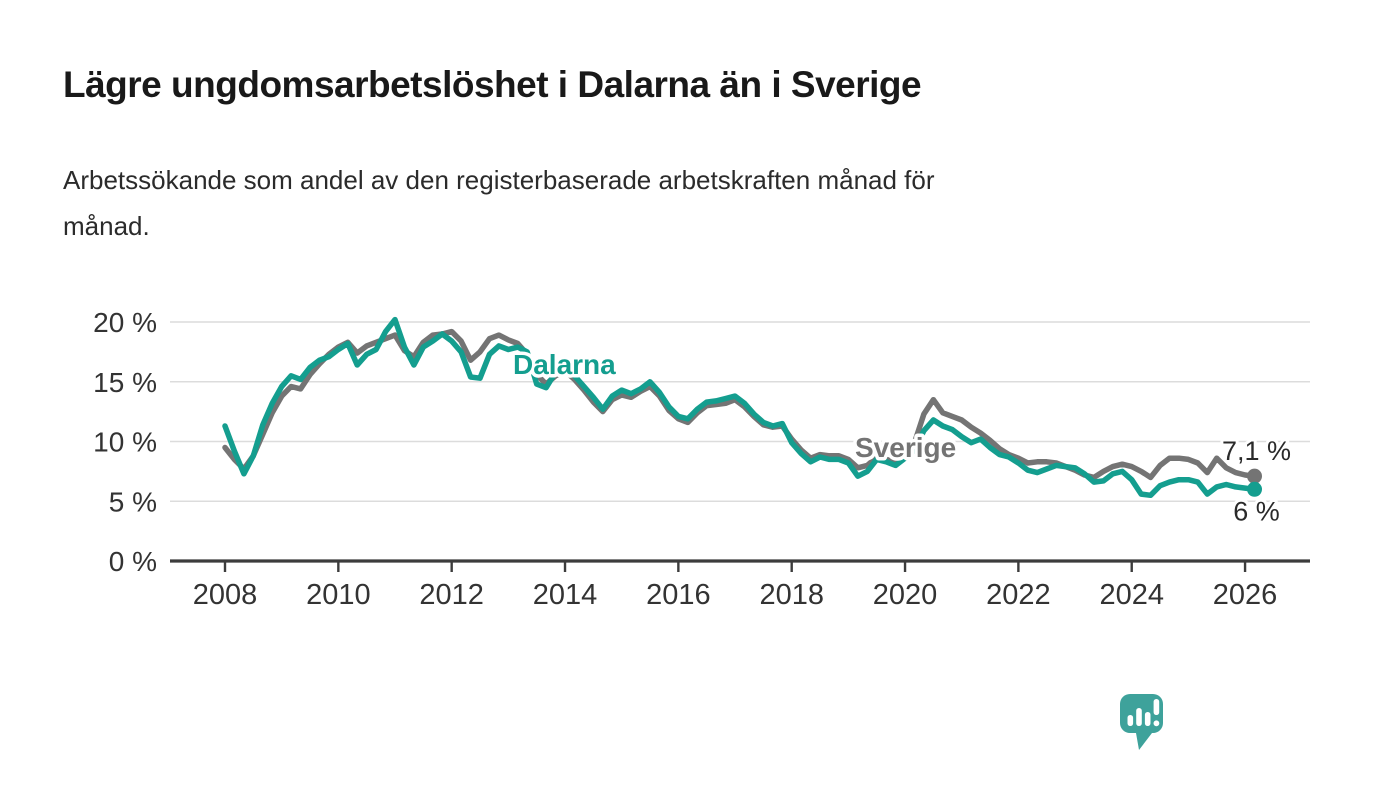 The image size is (1400, 794). Describe the element at coordinates (1243, 719) in the screenshot. I see `brand-logo: Newsworthy` at that location.